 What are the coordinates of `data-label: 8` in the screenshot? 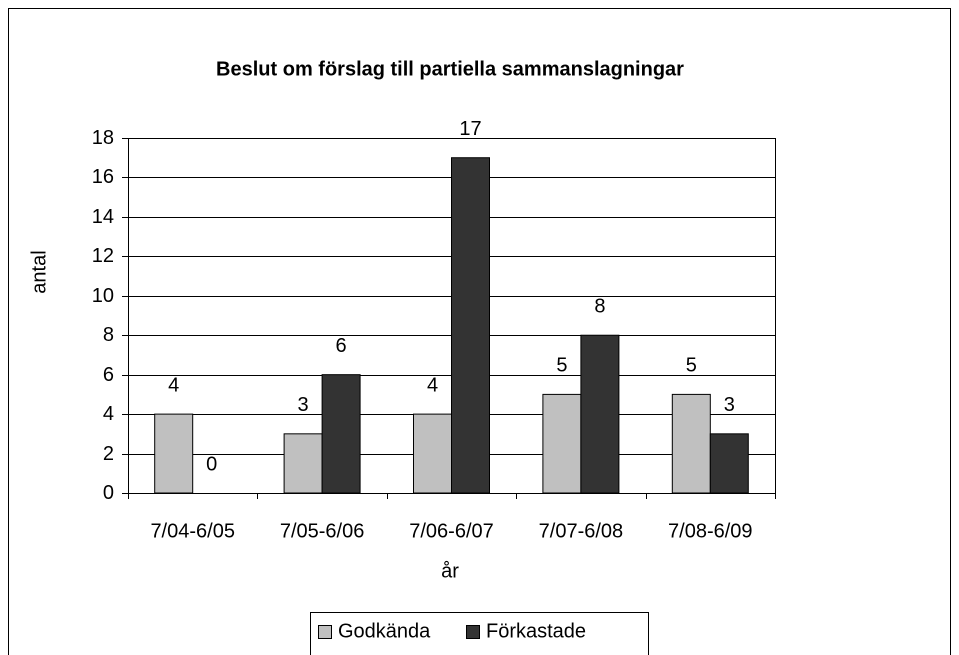 It's located at (599, 307).